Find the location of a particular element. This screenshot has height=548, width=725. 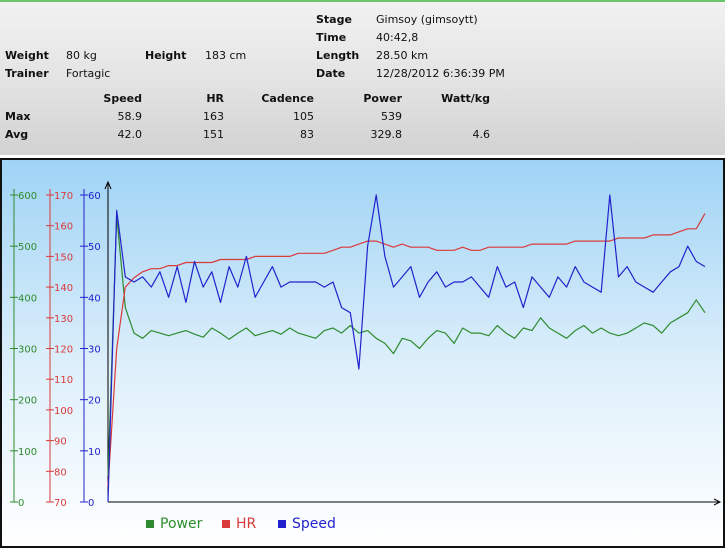

stage-label: Stage is located at coordinates (334, 19).